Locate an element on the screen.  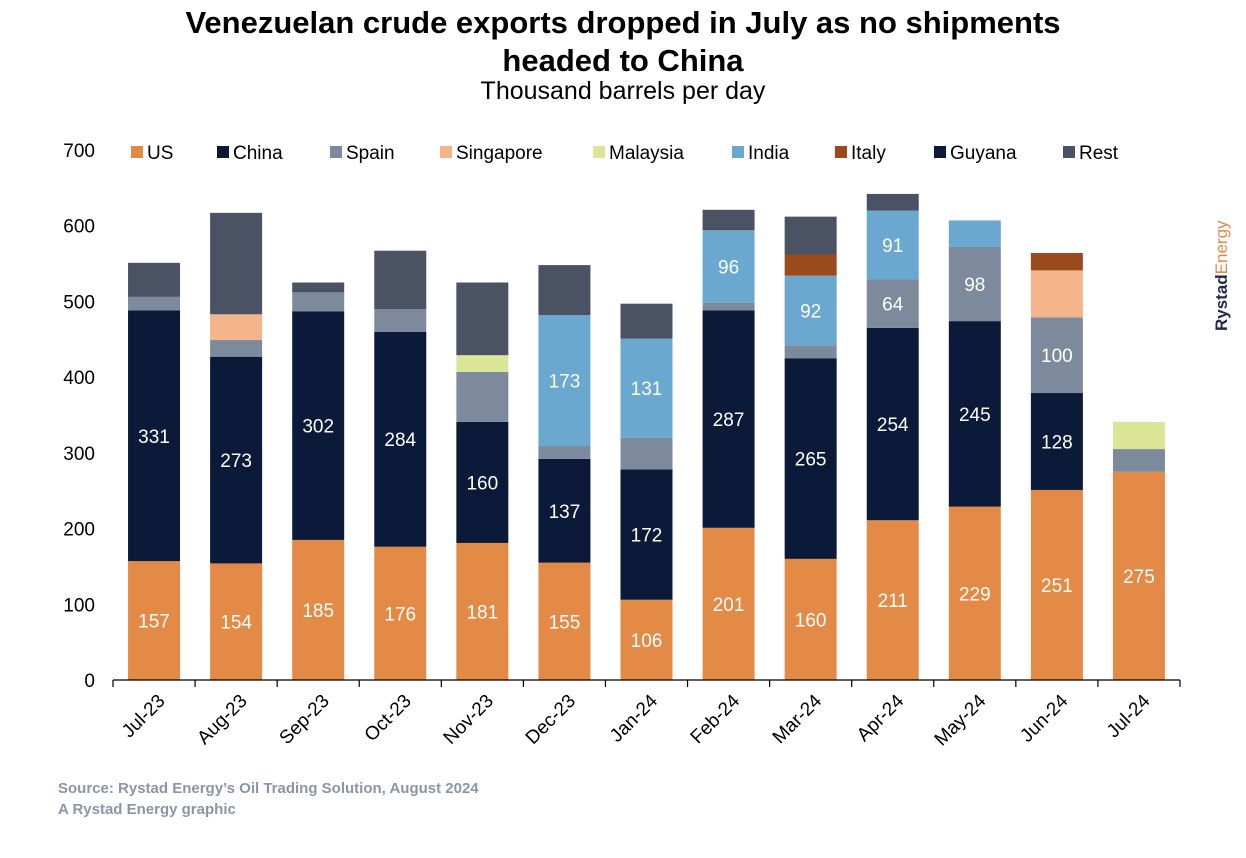
data-label: 128 is located at coordinates (1057, 443).